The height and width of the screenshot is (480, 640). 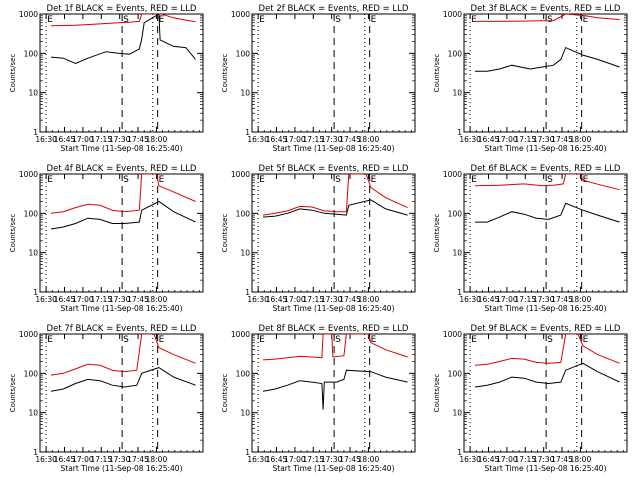 I want to click on chart-title: Det 6f BLACK = Events, RED = LLD, so click(x=546, y=169).